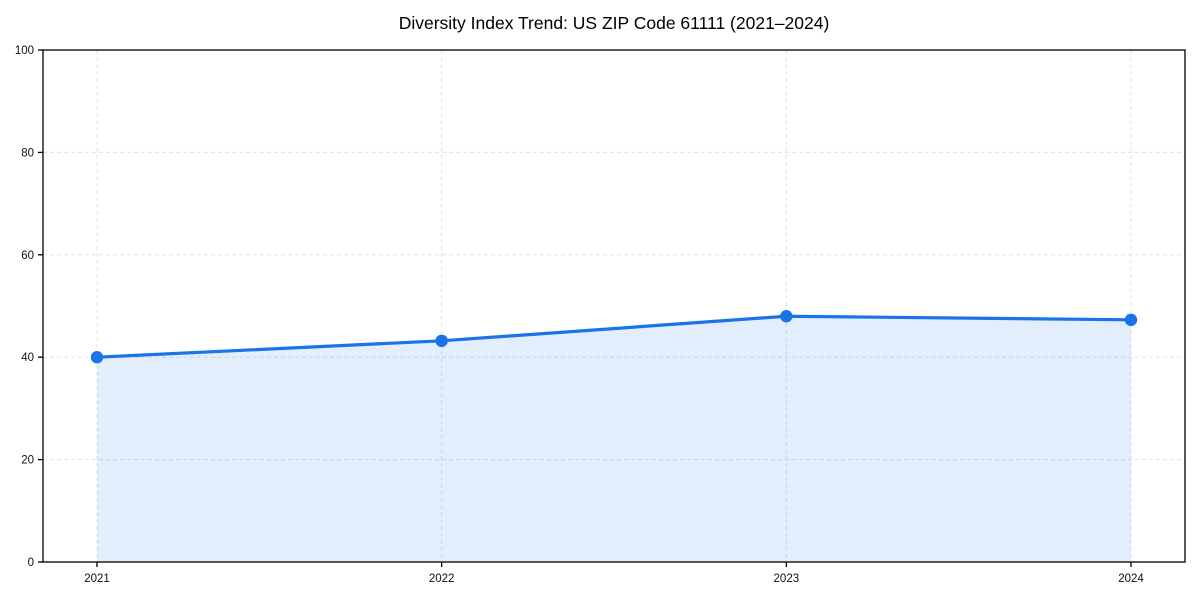 The width and height of the screenshot is (1200, 600). What do you see at coordinates (786, 316) in the screenshot?
I see `data-point-2023` at bounding box center [786, 316].